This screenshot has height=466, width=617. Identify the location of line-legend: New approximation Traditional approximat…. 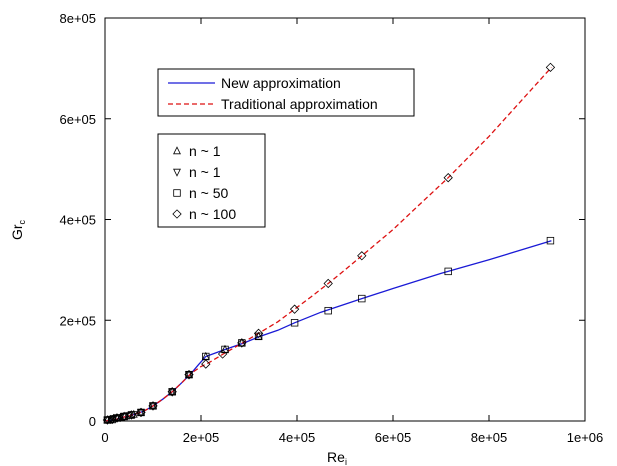
(286, 92).